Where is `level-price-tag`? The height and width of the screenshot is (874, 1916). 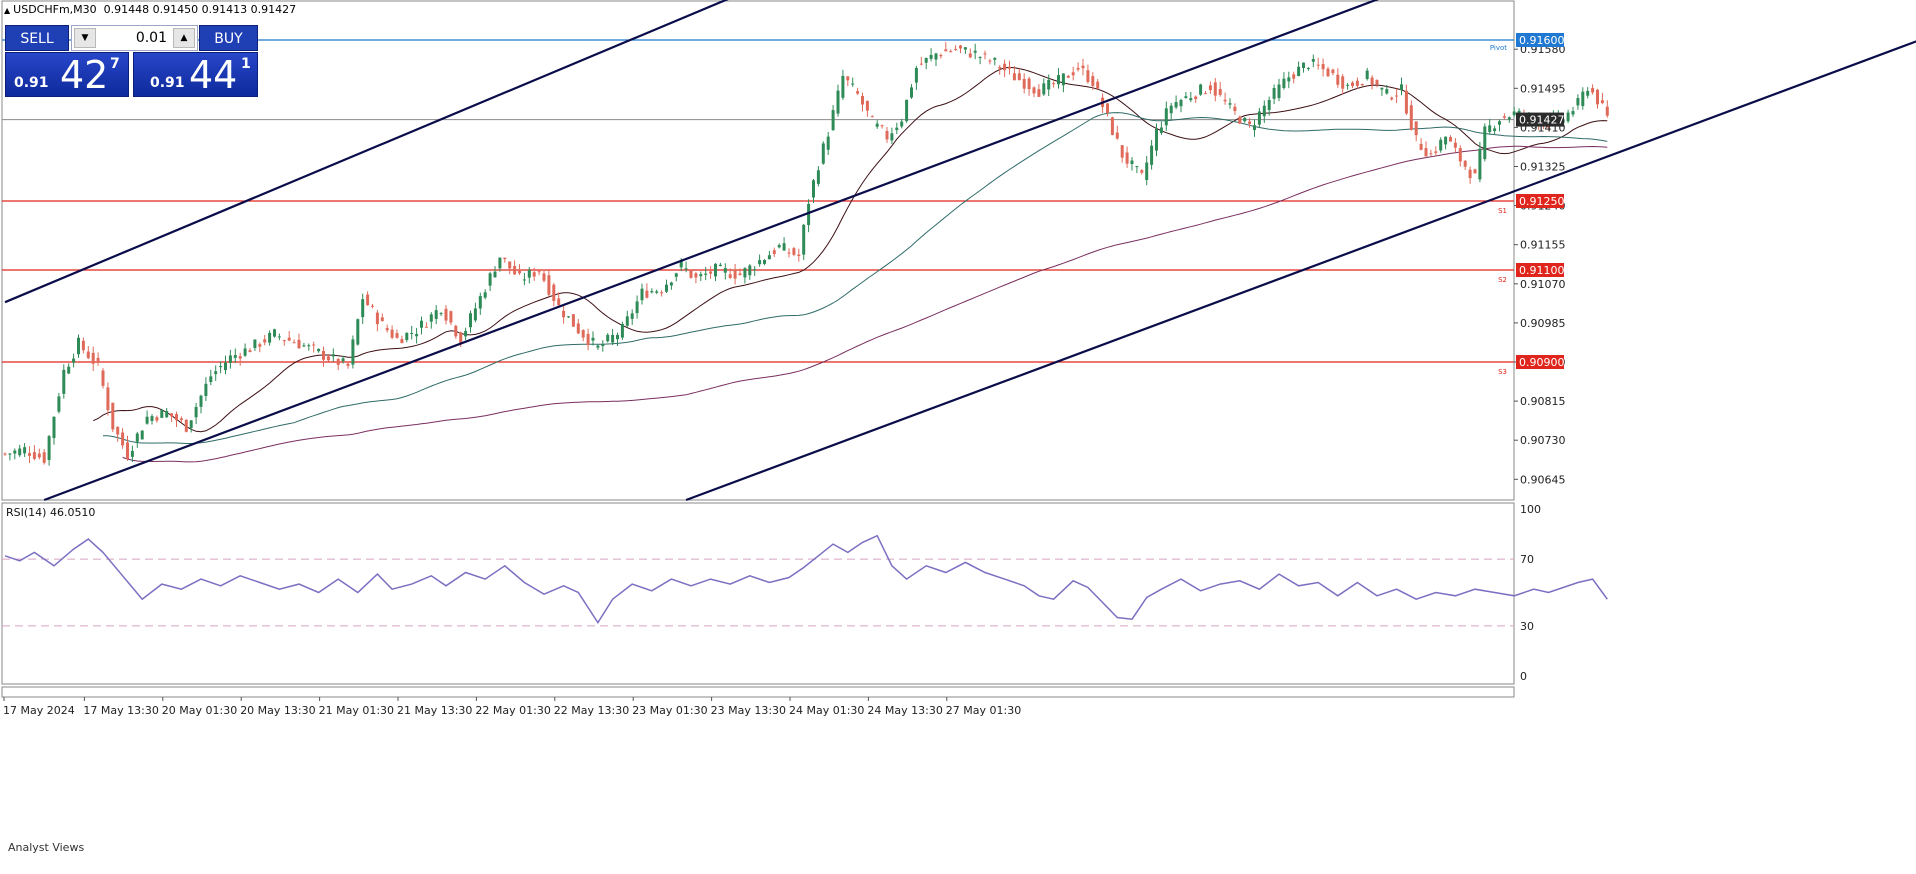
level-price-tag is located at coordinates (1540, 40).